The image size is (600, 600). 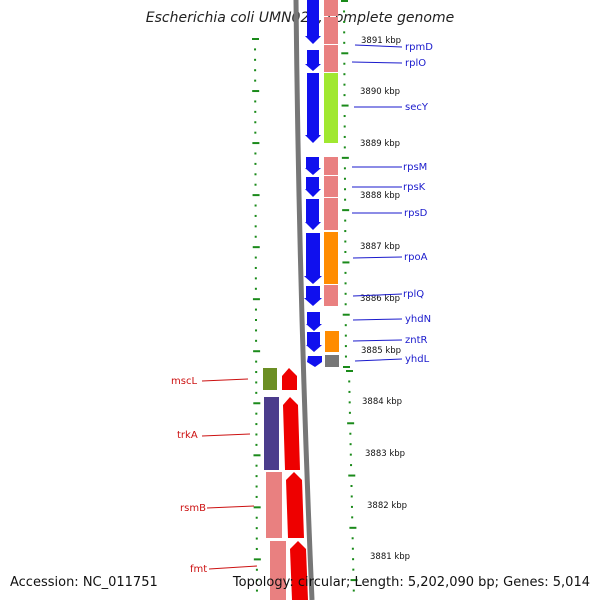 I want to click on gene-label-rpsM: rpsM, so click(x=415, y=167).